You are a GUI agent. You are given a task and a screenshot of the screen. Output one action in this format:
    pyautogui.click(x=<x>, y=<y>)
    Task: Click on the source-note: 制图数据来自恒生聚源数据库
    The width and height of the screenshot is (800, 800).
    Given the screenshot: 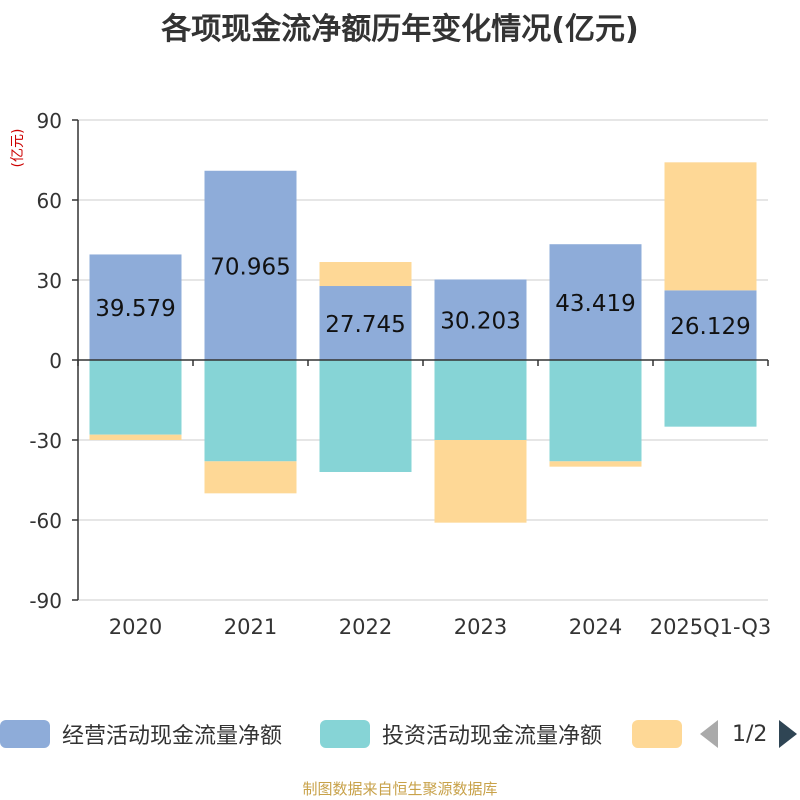 What is the action you would take?
    pyautogui.click(x=400, y=789)
    